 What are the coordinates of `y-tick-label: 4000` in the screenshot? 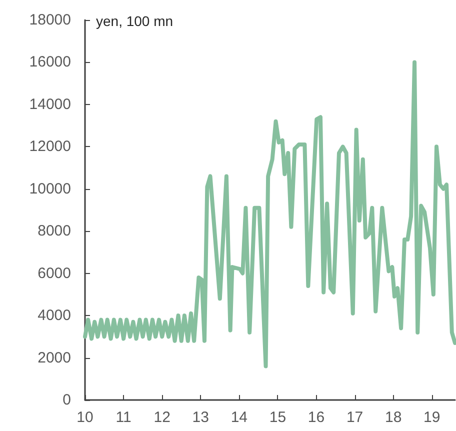 It's located at (54, 315).